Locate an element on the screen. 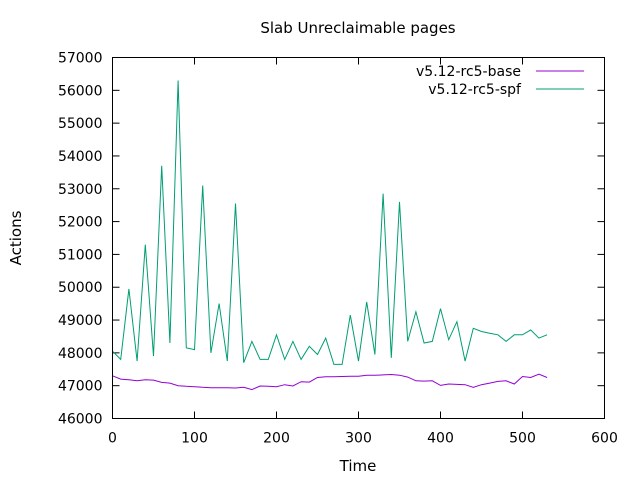 The width and height of the screenshot is (640, 480). x-axis-label: Time is located at coordinates (358, 466).